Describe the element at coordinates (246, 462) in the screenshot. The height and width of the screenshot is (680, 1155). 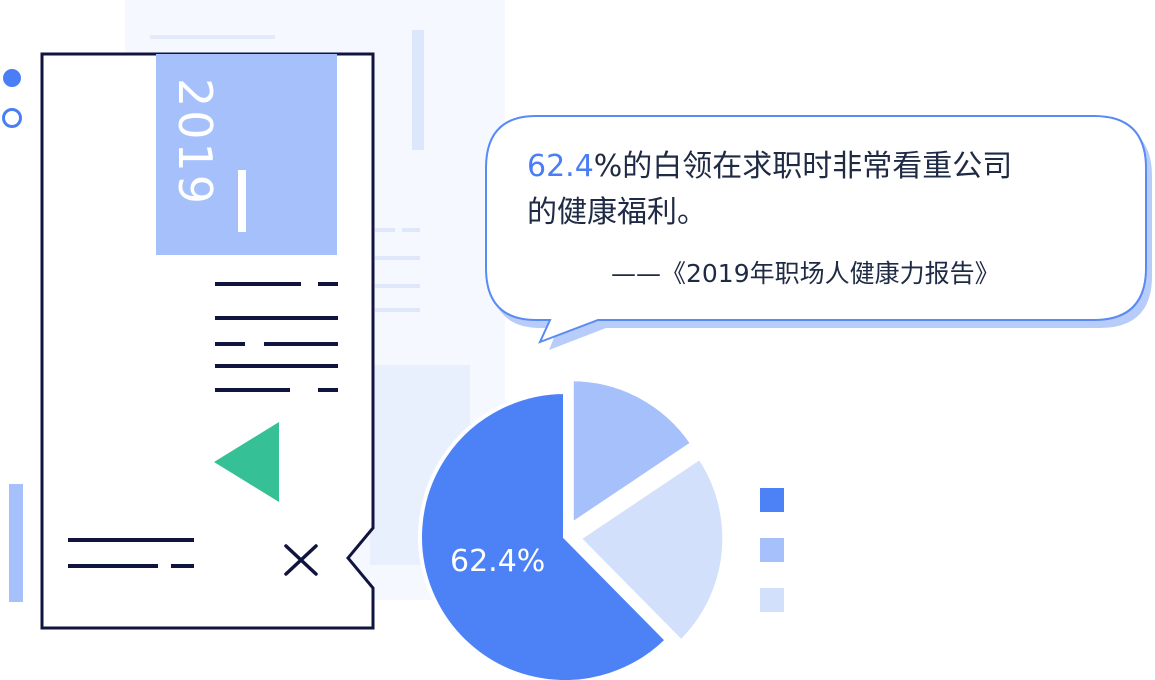
I see `play-triangle-icon` at that location.